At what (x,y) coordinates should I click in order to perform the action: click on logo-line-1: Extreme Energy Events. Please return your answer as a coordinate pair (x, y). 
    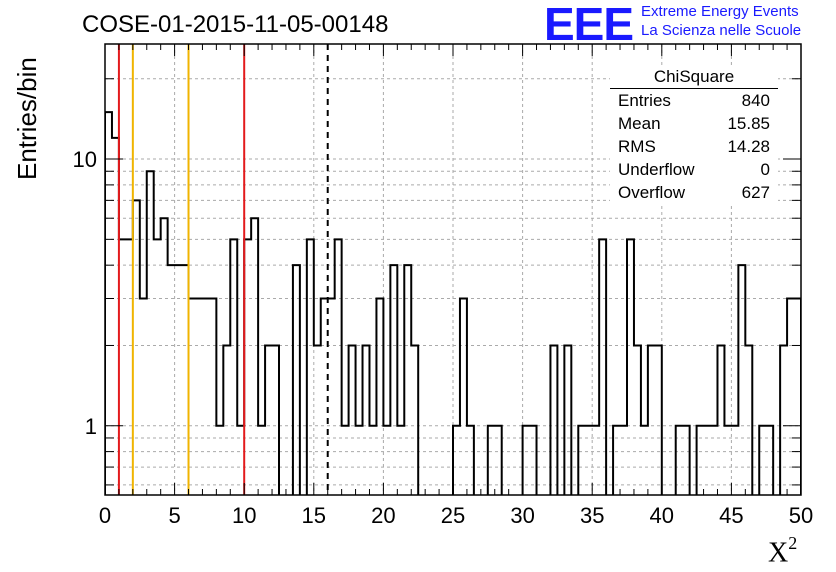
    Looking at the image, I should click on (720, 11).